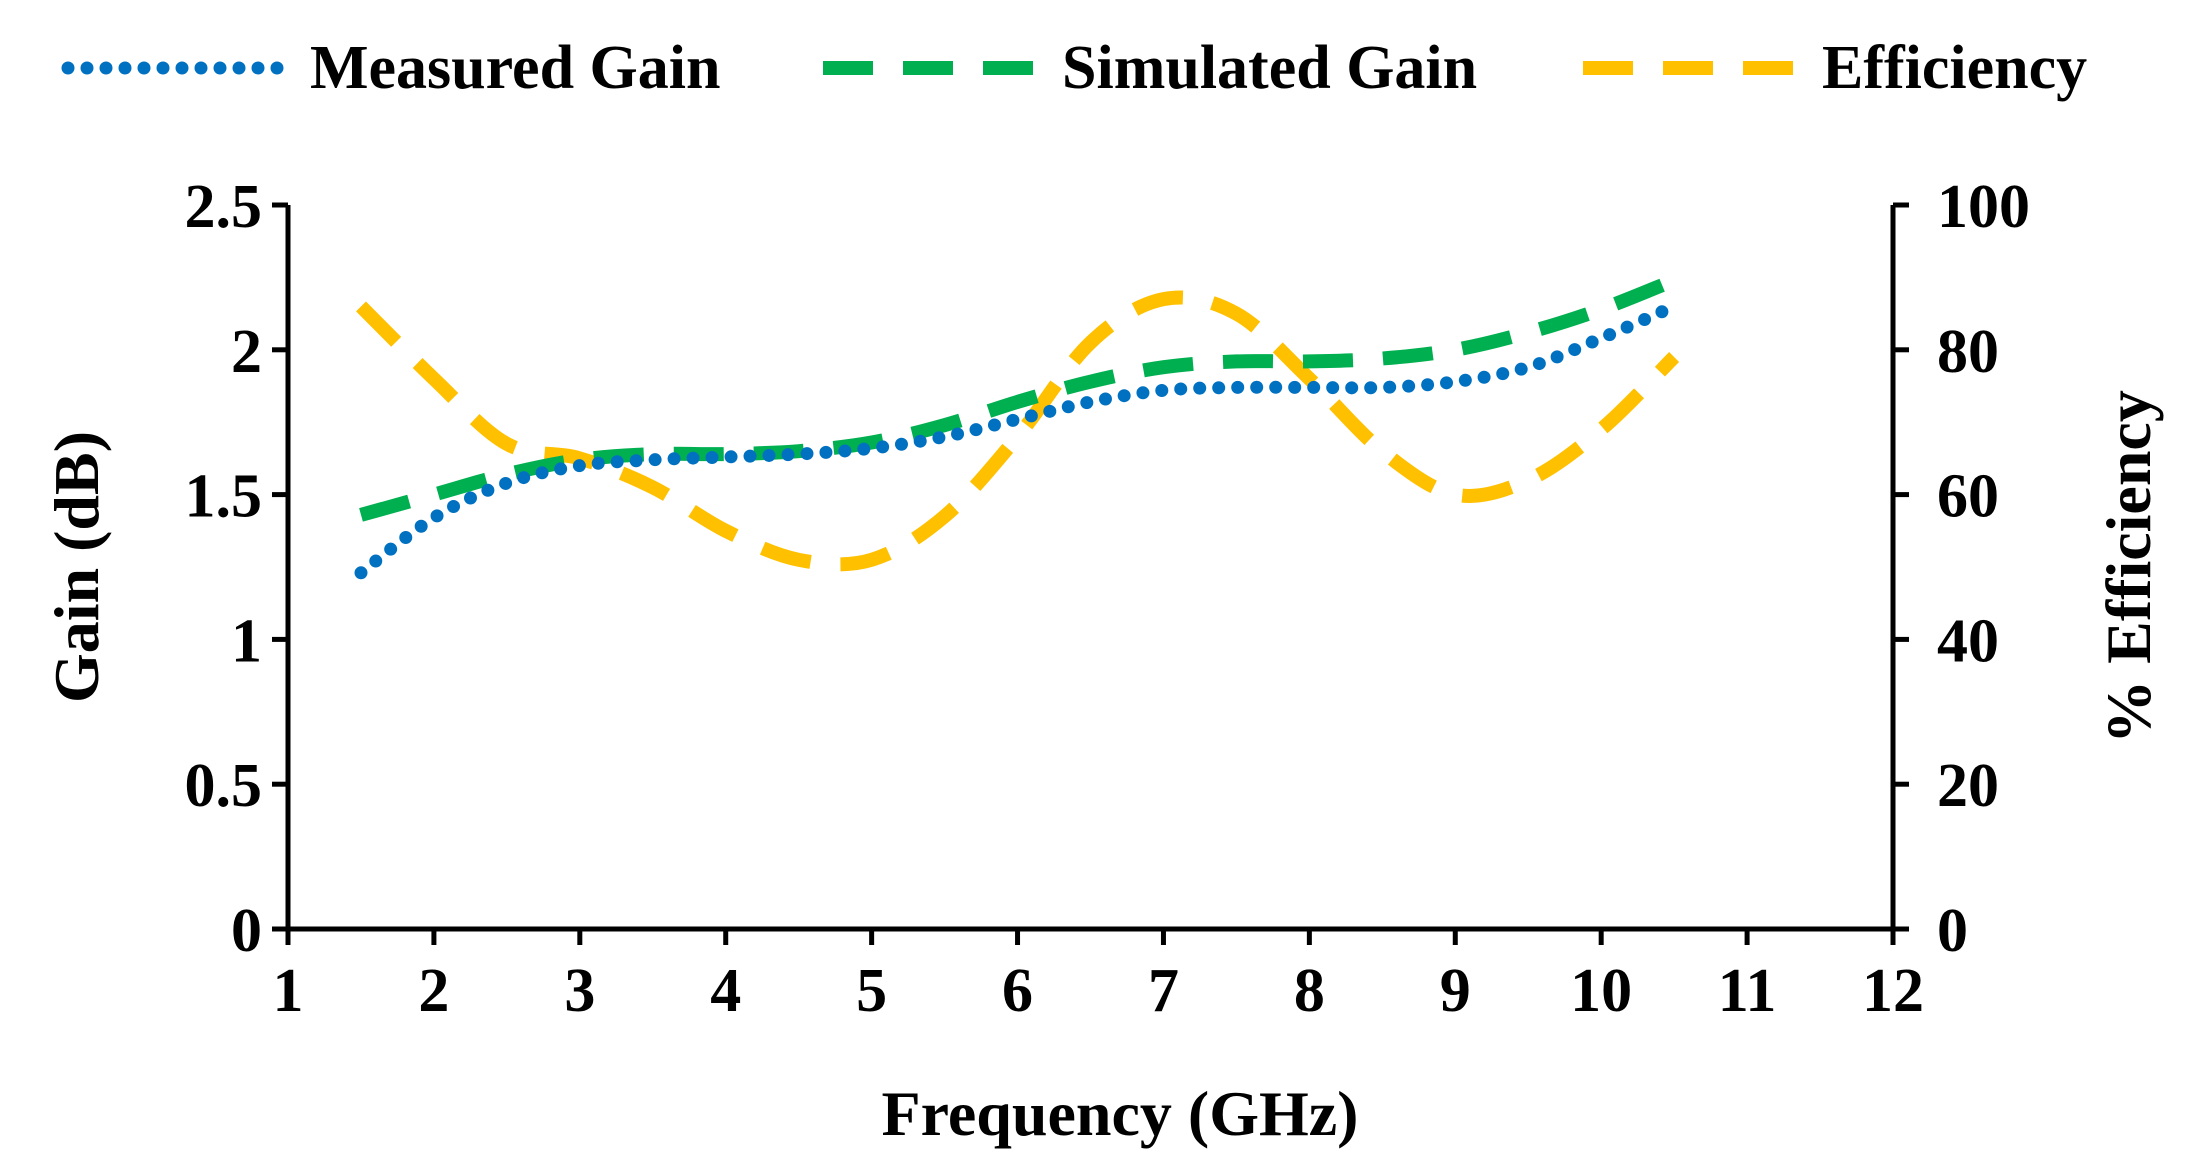 The width and height of the screenshot is (2187, 1166). What do you see at coordinates (76, 567) in the screenshot?
I see `y-axis-title: Gain (dB)` at bounding box center [76, 567].